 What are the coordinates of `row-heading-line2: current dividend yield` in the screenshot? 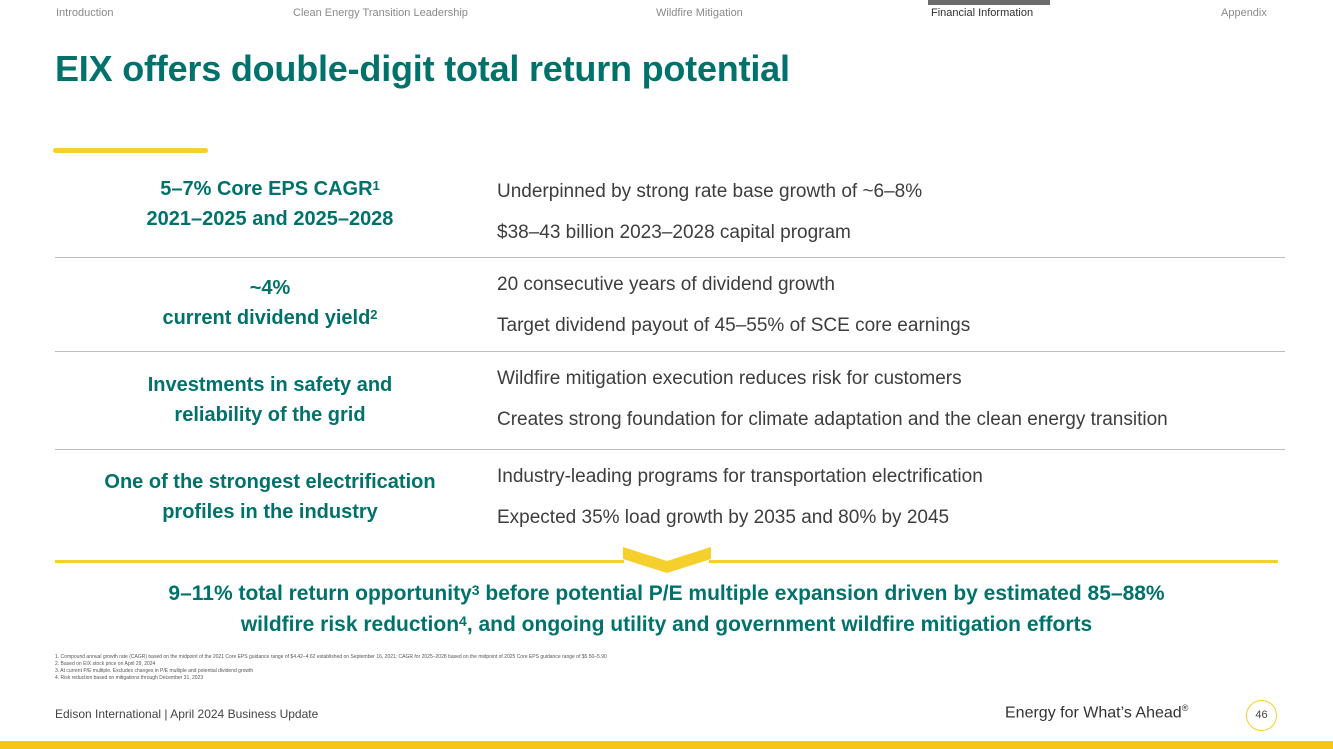 It's located at (266, 318).